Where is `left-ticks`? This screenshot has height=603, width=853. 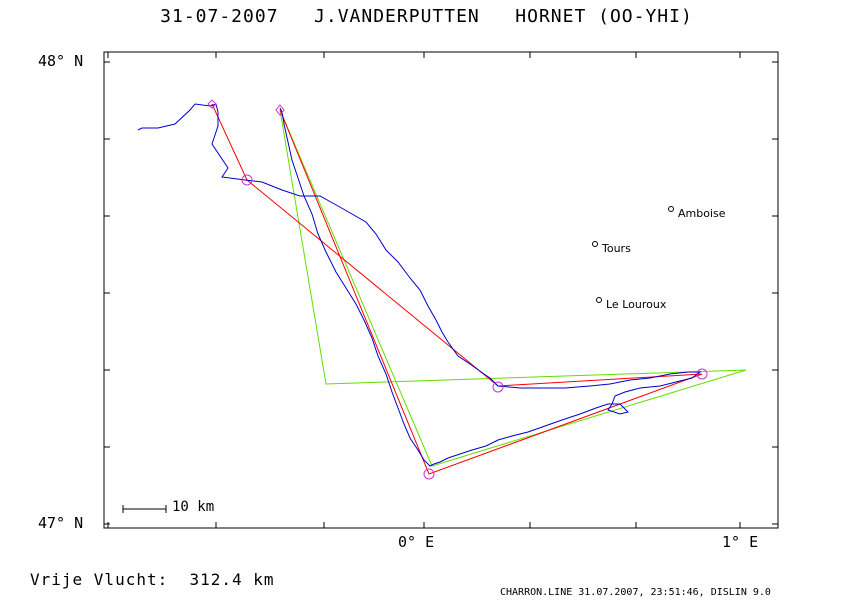 left-ticks is located at coordinates (107, 293).